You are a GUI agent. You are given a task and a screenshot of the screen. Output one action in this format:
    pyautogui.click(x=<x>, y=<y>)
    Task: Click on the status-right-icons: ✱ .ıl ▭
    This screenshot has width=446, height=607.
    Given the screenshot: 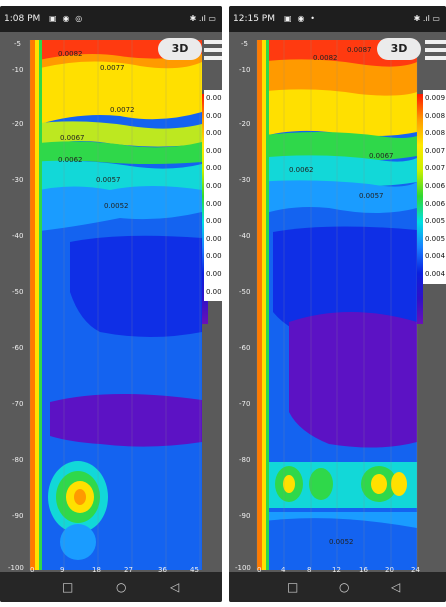 What is the action you would take?
    pyautogui.click(x=202, y=18)
    